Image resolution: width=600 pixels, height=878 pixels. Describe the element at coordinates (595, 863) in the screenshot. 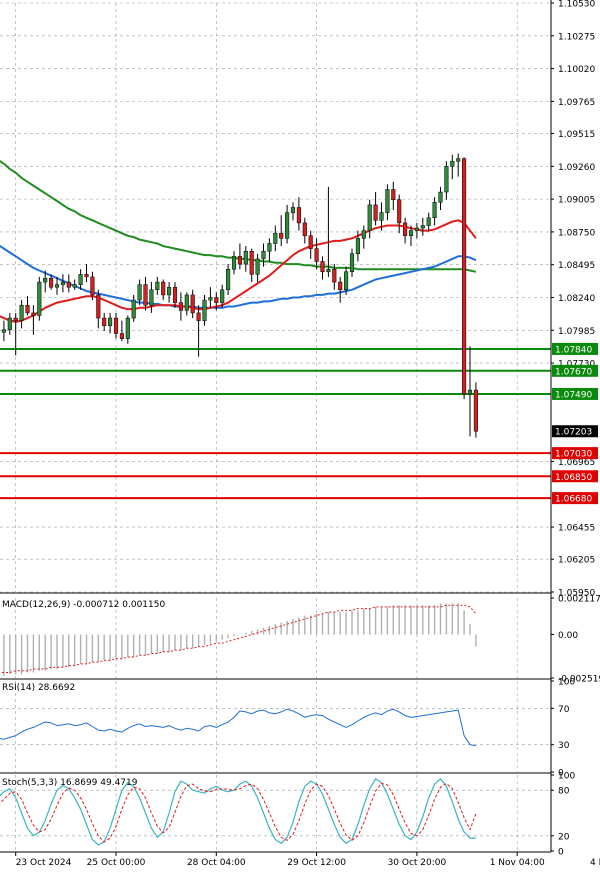

I see `x-tick-label: 4 Nov 08:00` at that location.